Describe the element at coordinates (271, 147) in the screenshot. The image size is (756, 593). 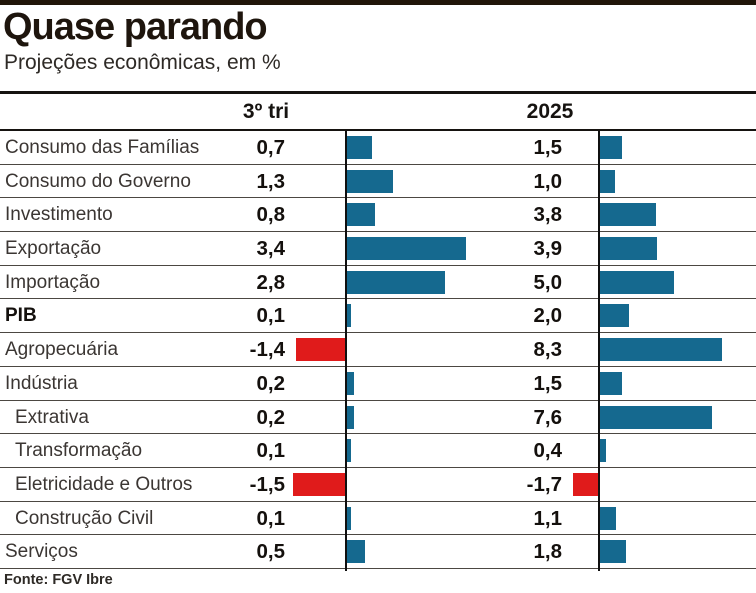
I see `q3-value: 0,7` at that location.